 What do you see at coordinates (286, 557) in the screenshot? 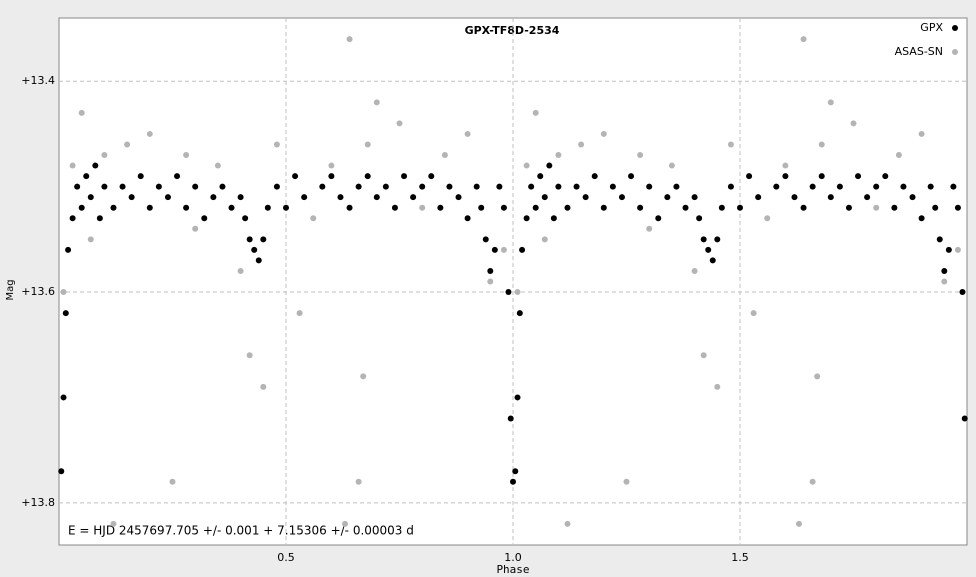
I see `x-tick-label: 0.5` at bounding box center [286, 557].